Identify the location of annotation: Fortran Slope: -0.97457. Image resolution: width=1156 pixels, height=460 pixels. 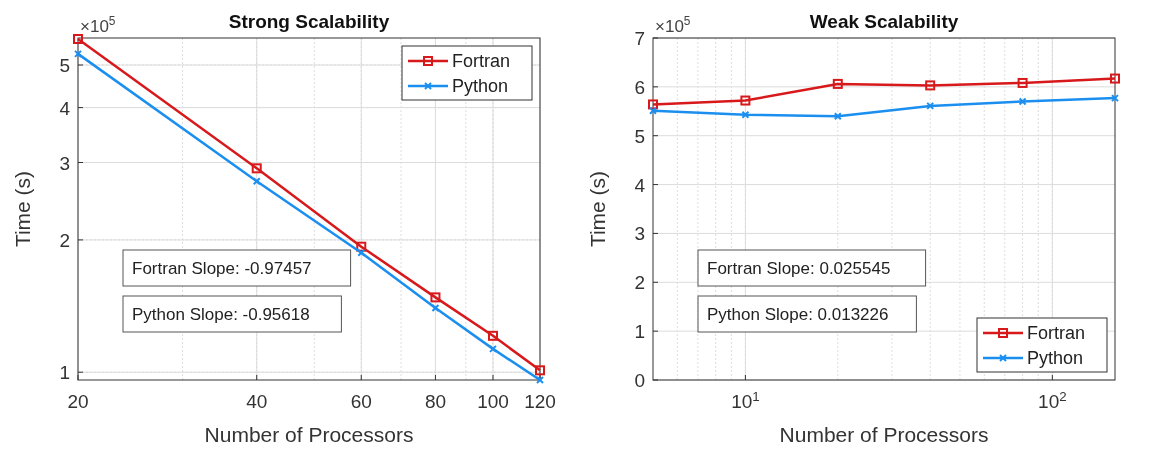
(222, 268).